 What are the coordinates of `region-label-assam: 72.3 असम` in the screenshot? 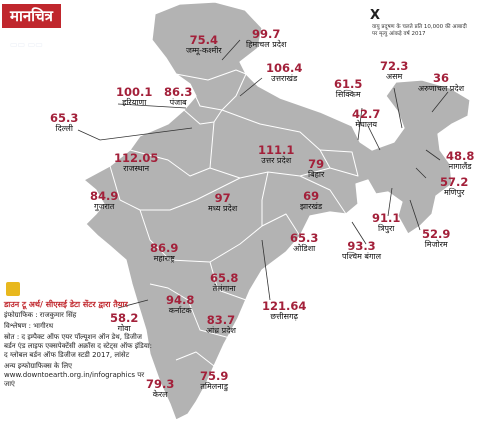 It's located at (394, 70).